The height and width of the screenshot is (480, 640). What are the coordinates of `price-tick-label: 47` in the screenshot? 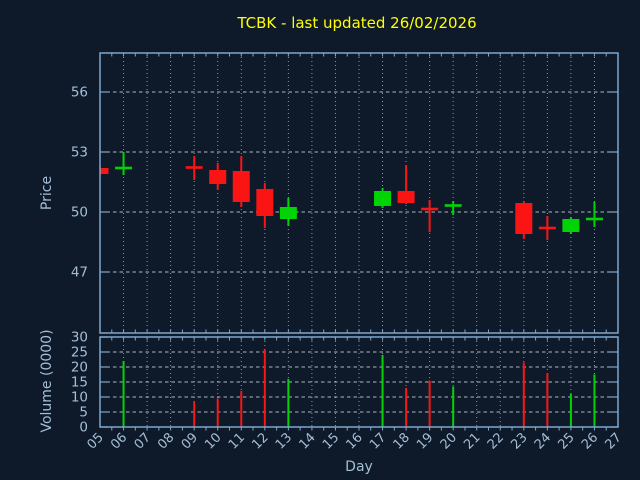 It's located at (79, 273).